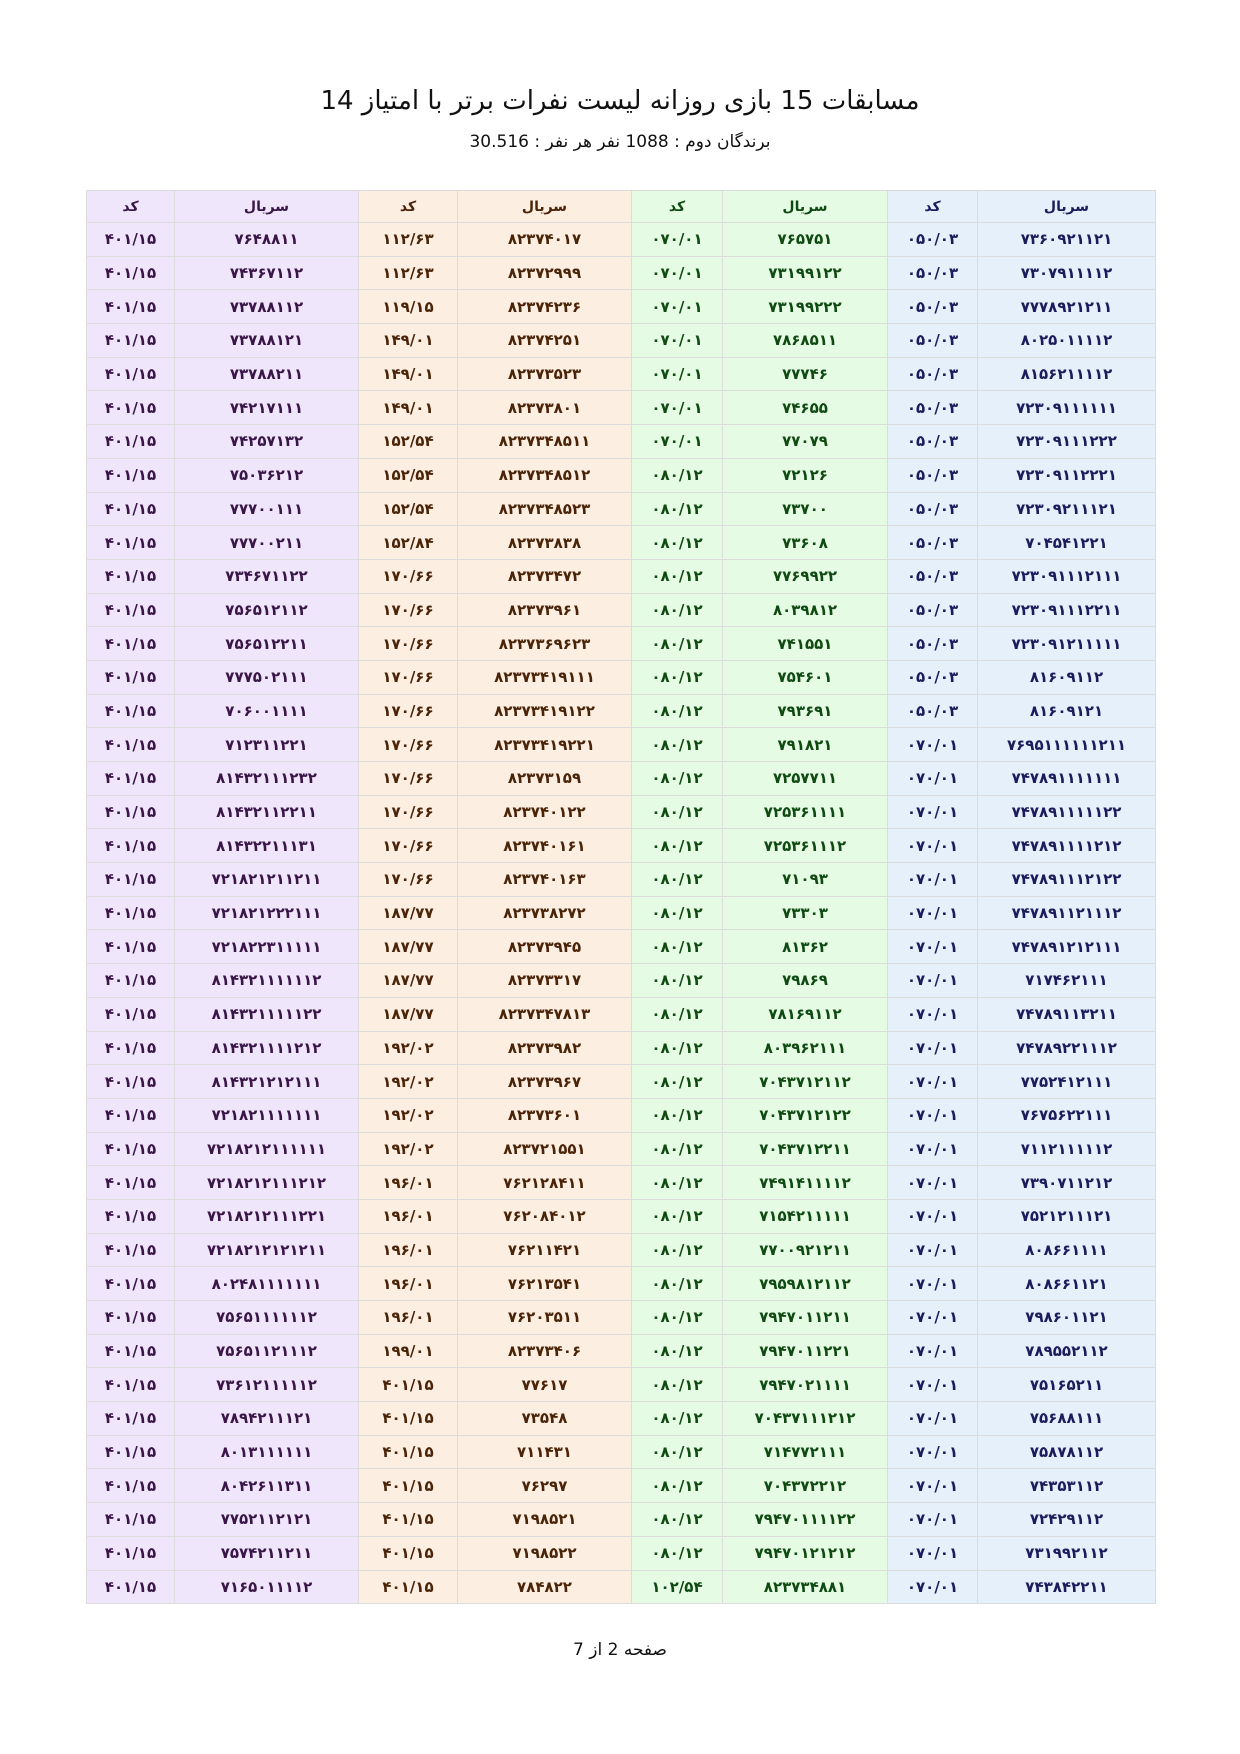  Describe the element at coordinates (1066, 1250) in the screenshot. I see `serial-cell: ۸۰۸۶۶۱۱۱۱` at that location.